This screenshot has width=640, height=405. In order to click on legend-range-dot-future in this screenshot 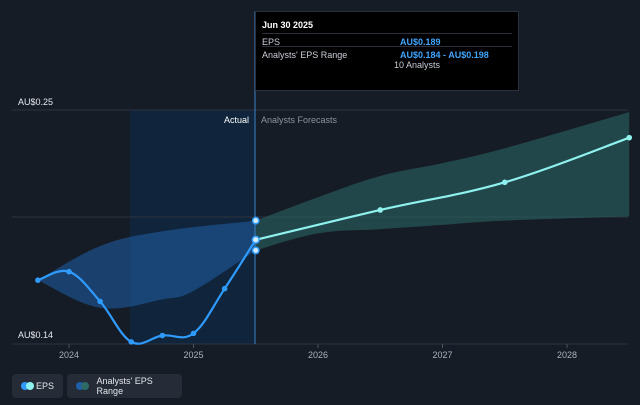, I will do `click(85, 386)`.